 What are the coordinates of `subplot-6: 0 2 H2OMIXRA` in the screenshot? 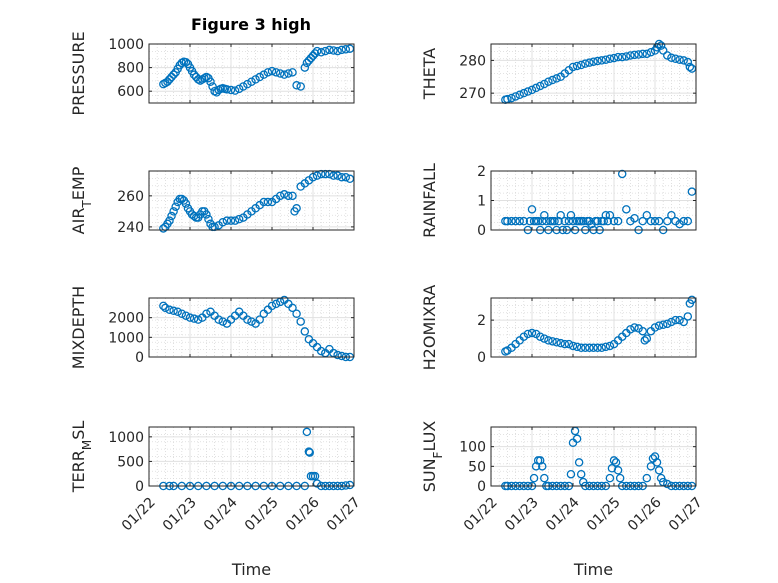 It's located at (558, 328).